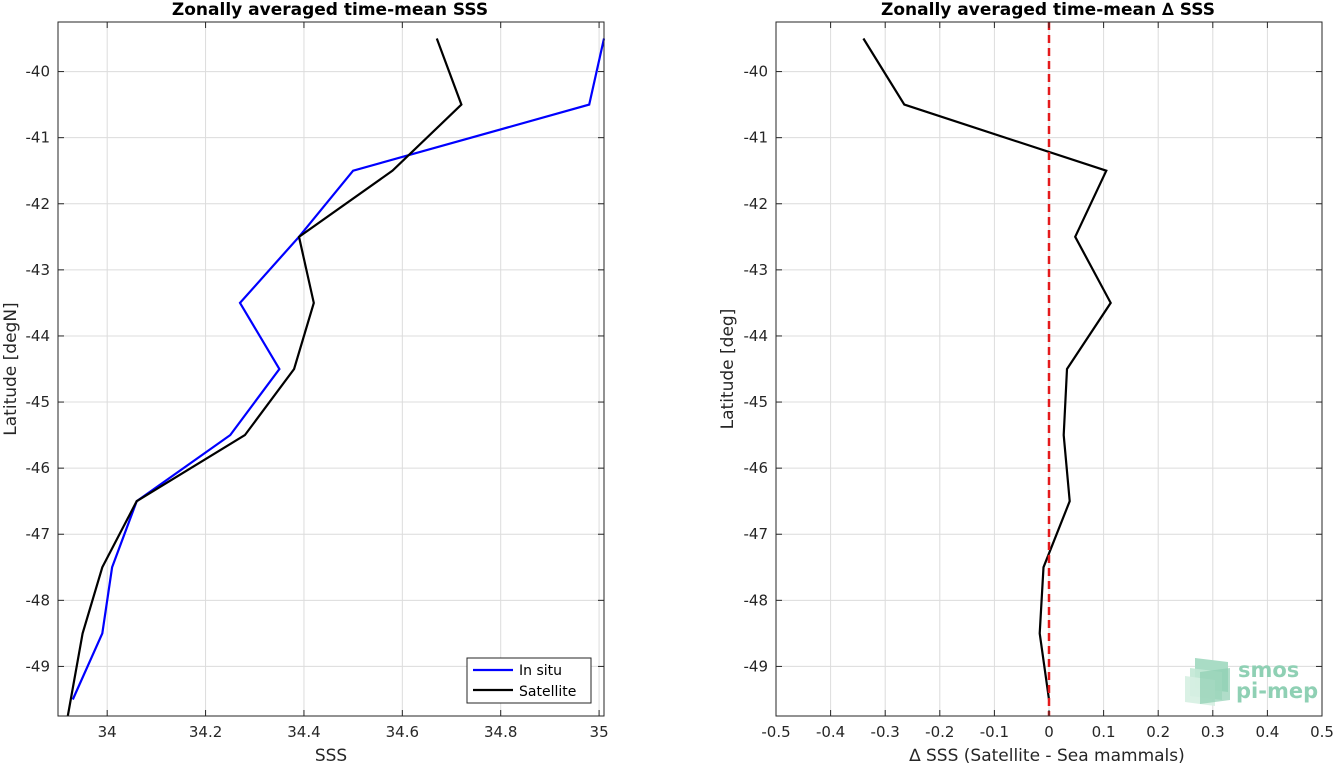  Describe the element at coordinates (107, 732) in the screenshot. I see `x-tick-label: 34` at that location.